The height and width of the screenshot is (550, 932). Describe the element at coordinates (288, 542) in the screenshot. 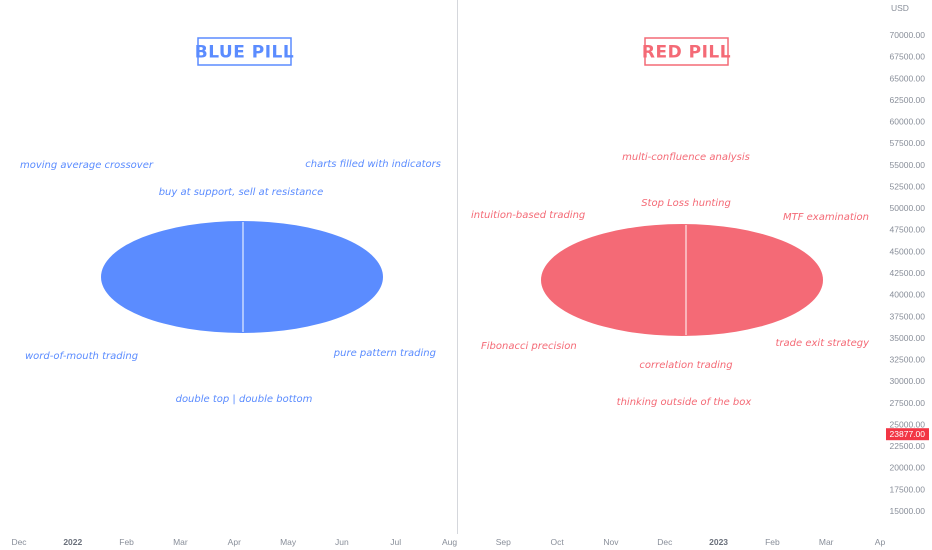

I see `time-tick-label: May` at that location.